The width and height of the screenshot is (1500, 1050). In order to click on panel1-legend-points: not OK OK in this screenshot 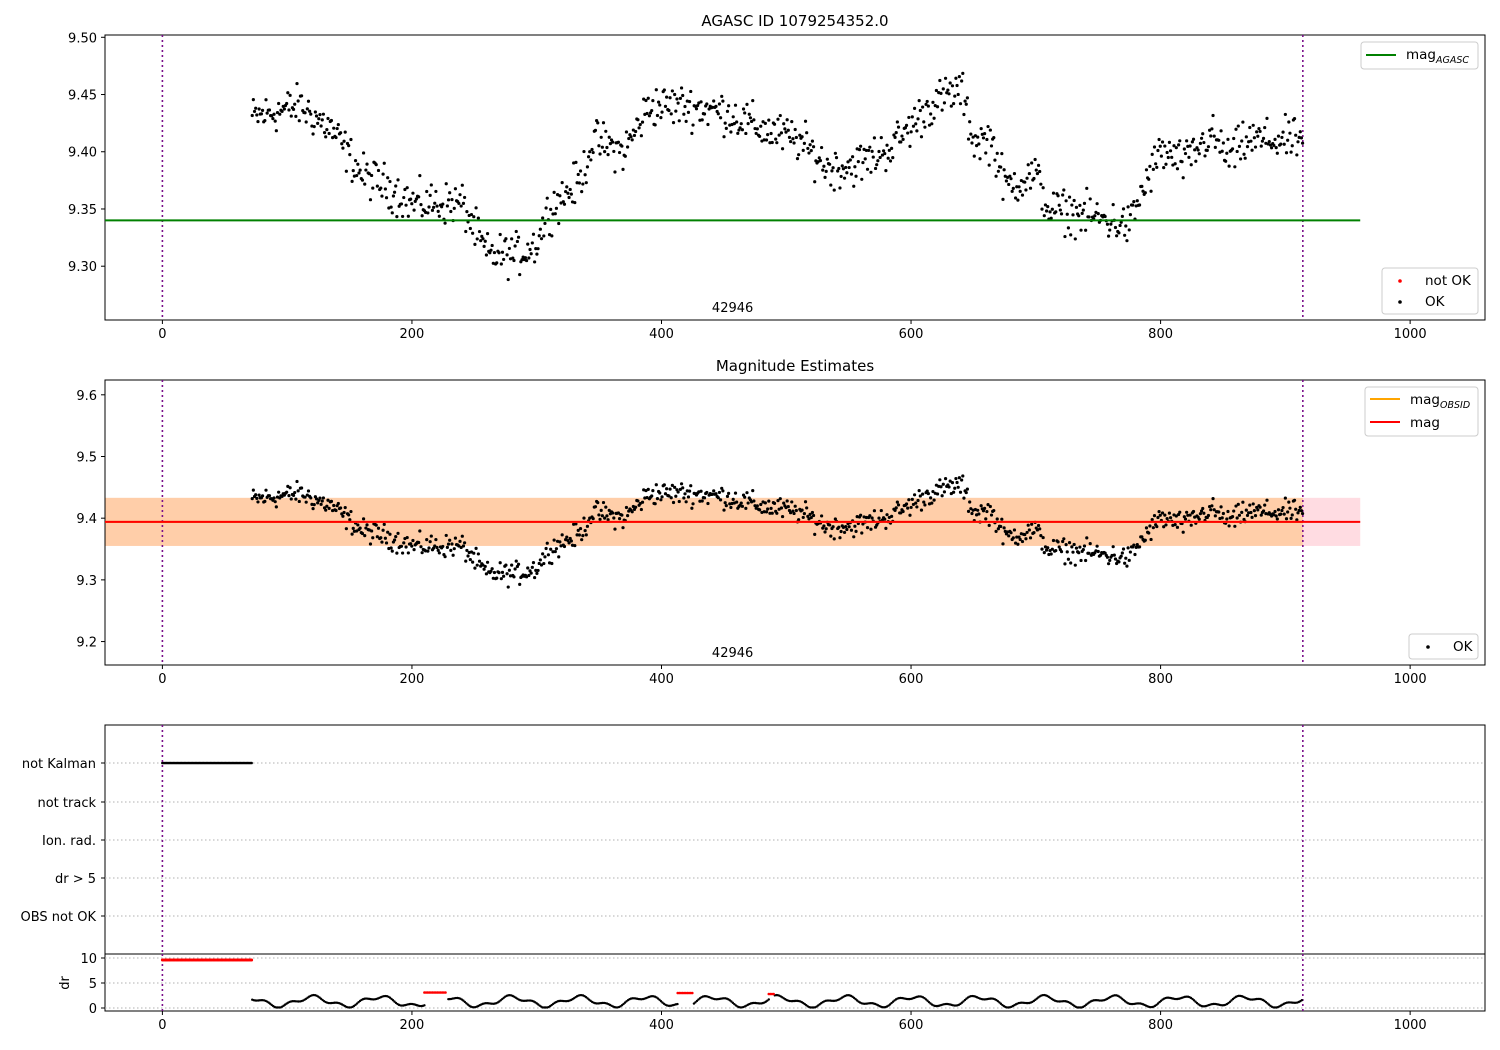, I will do `click(1430, 291)`.